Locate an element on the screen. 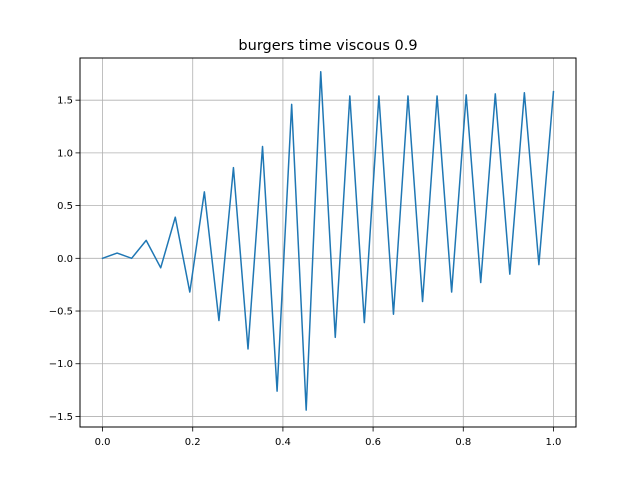  y-axis: −1.5 −1.0 −0.5 0.0 0.5 1.0 1.5 is located at coordinates (64, 259).